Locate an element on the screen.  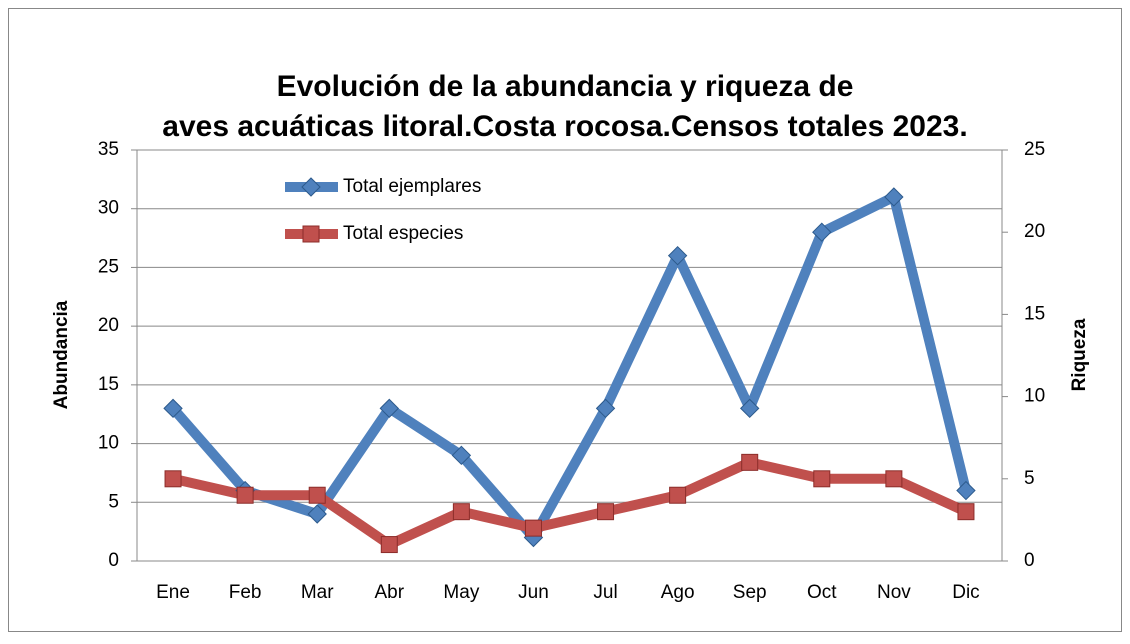
legend-label: Total ejemplares is located at coordinates (412, 186).